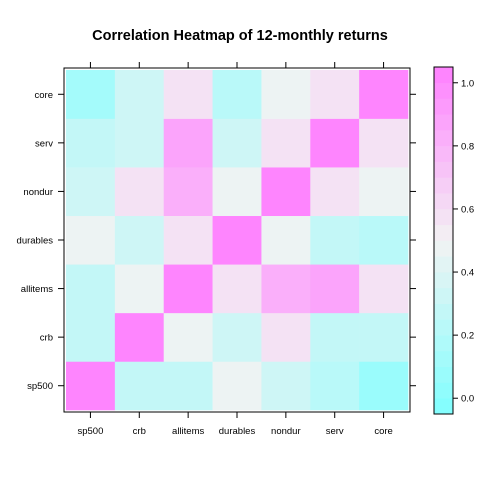 The image size is (480, 480). Describe the element at coordinates (139, 143) in the screenshot. I see `heatmap-cell-serv-crb` at that location.